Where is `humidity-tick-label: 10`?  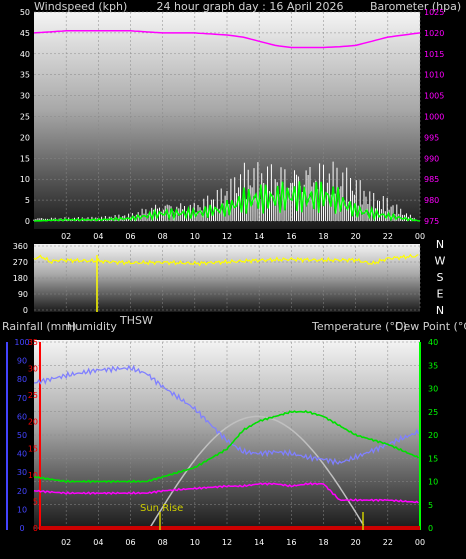
humidity-tick-label: 10 is located at coordinates (22, 509).